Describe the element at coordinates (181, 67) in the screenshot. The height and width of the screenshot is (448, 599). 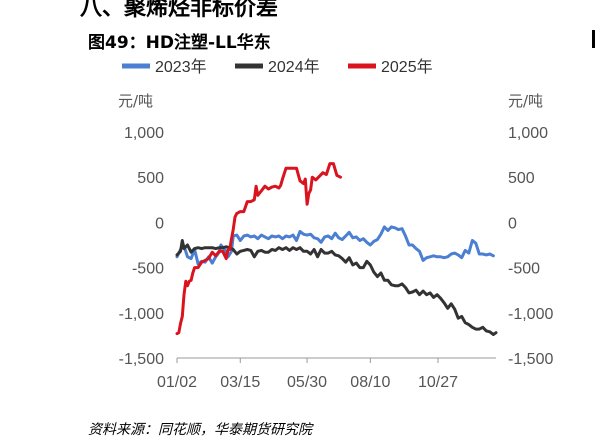
I see `legend-label-2023: 2023年` at that location.